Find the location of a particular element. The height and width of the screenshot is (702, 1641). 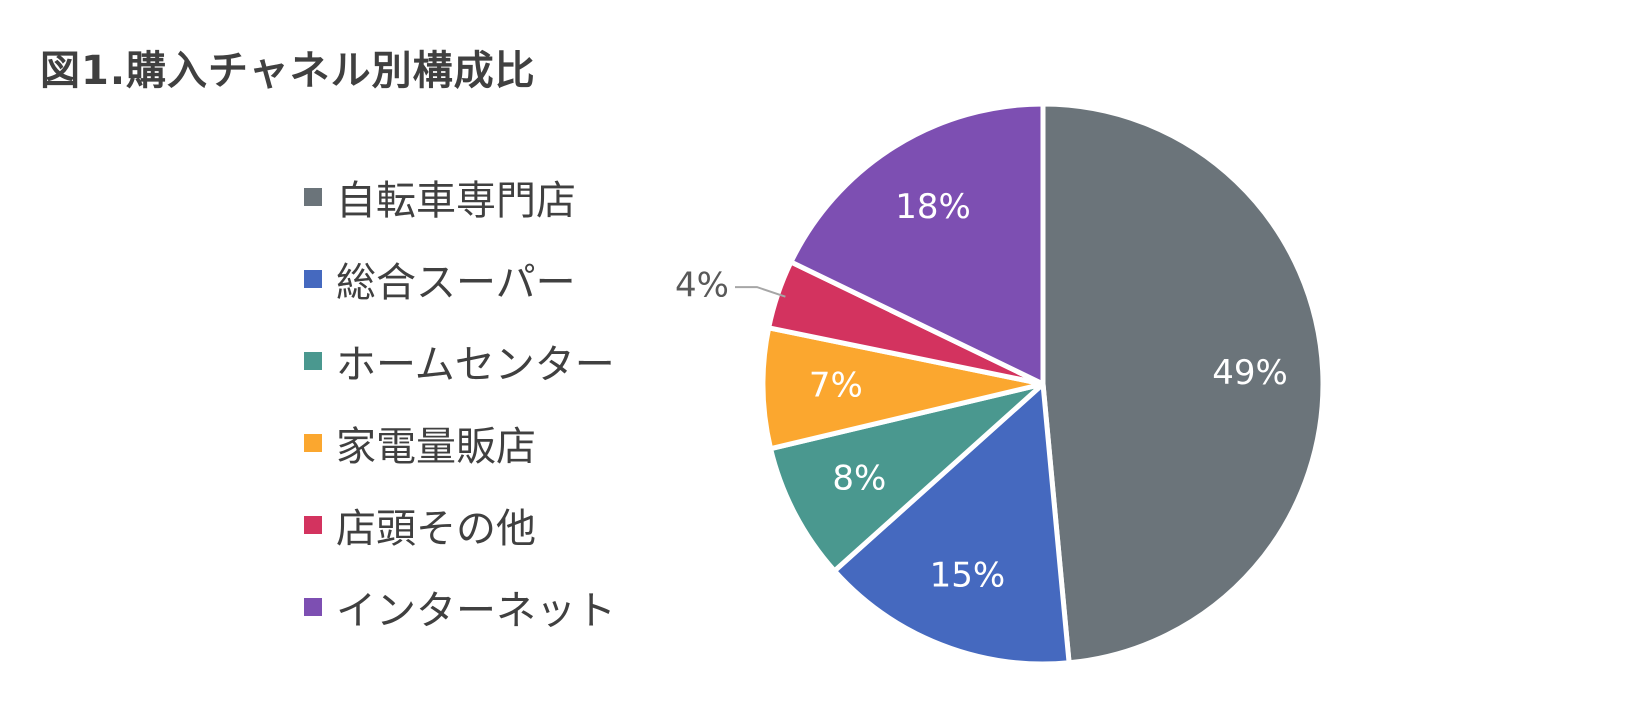

legend-label: 家電量販店 is located at coordinates (436, 447).